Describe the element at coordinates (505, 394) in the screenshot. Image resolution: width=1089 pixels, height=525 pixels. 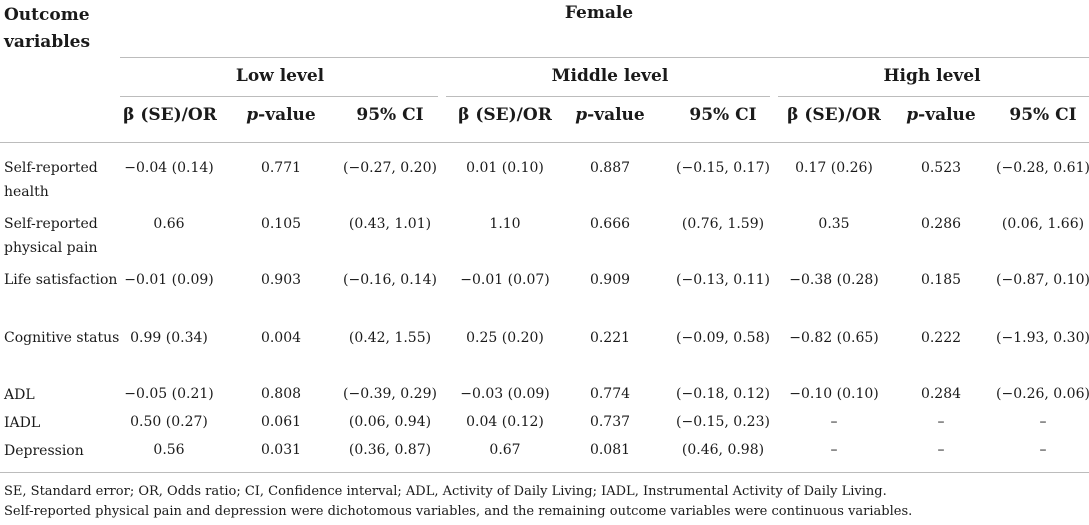
I see `table-cell: −0.03 (0.09)` at that location.